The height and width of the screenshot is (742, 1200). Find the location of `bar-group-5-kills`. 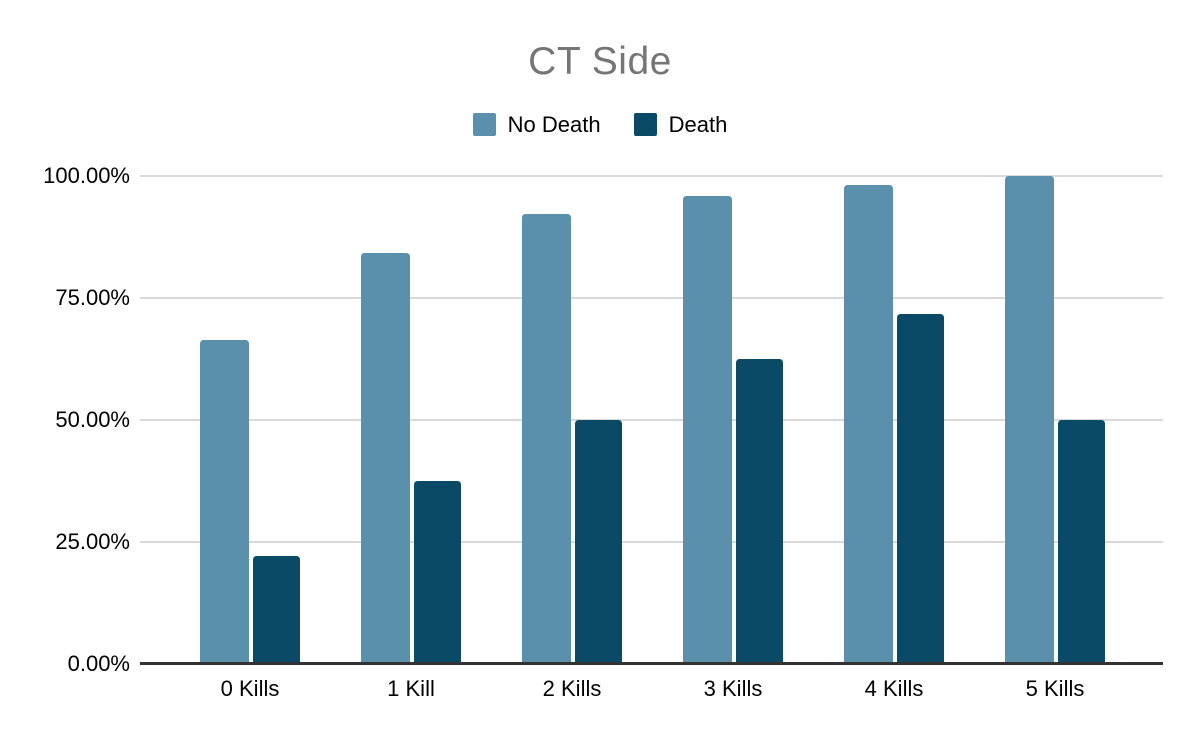

bar-group-5-kills is located at coordinates (1055, 420).